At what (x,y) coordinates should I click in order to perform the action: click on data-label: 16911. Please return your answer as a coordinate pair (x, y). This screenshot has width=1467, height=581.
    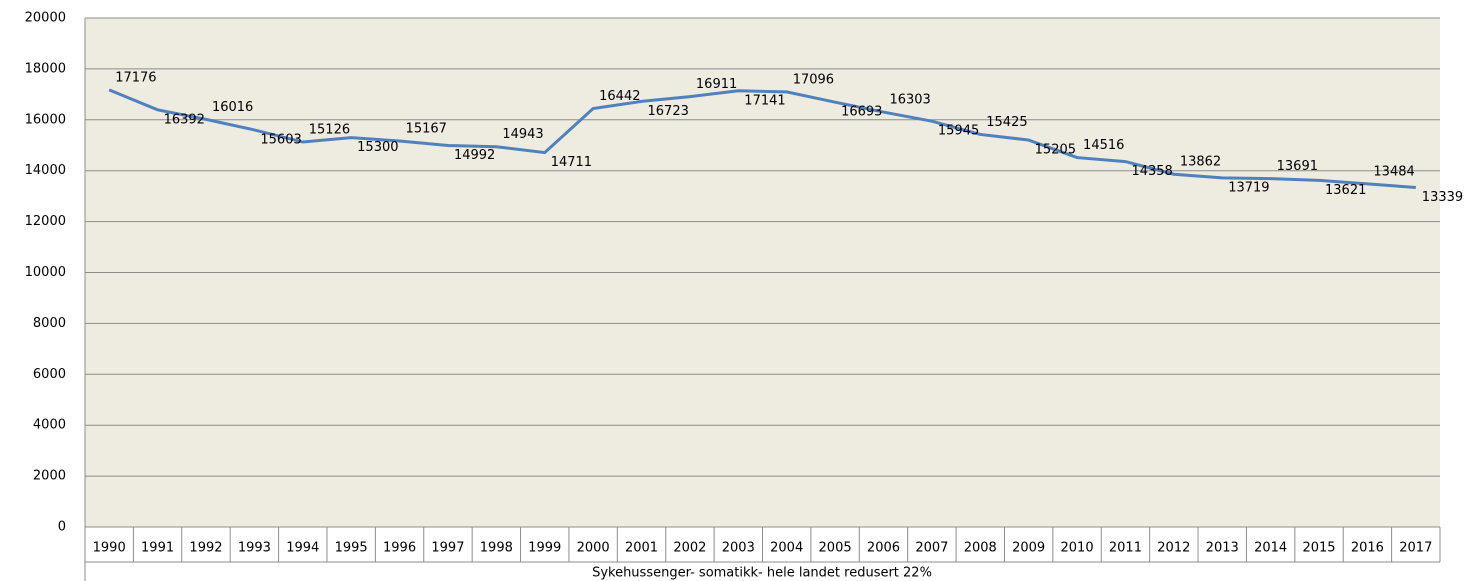
    Looking at the image, I should click on (716, 84).